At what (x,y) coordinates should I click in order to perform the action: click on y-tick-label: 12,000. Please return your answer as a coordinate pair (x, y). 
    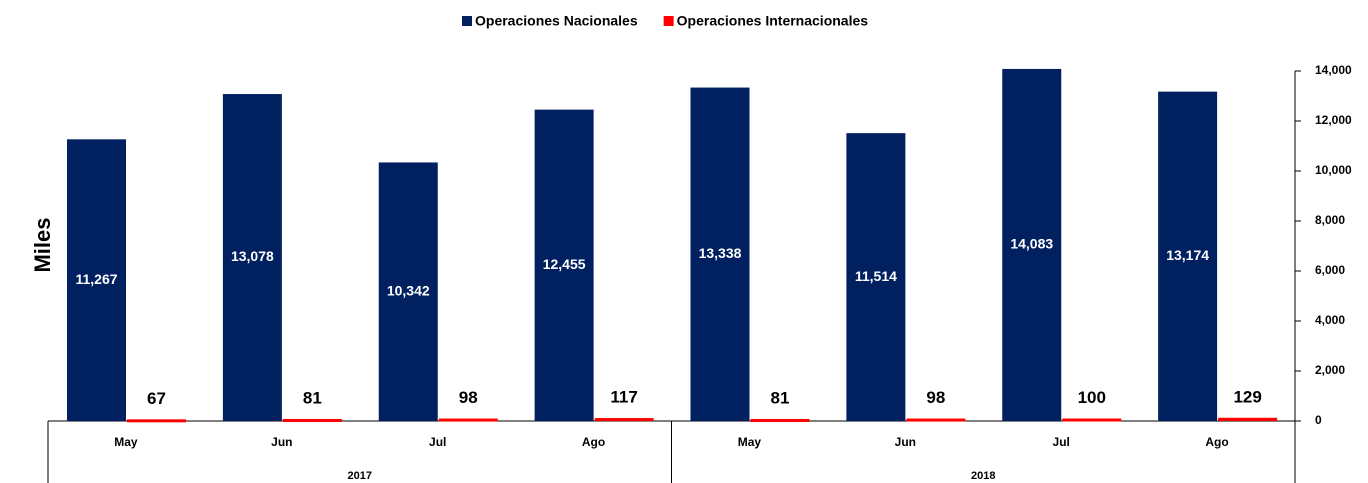
    Looking at the image, I should click on (1333, 120).